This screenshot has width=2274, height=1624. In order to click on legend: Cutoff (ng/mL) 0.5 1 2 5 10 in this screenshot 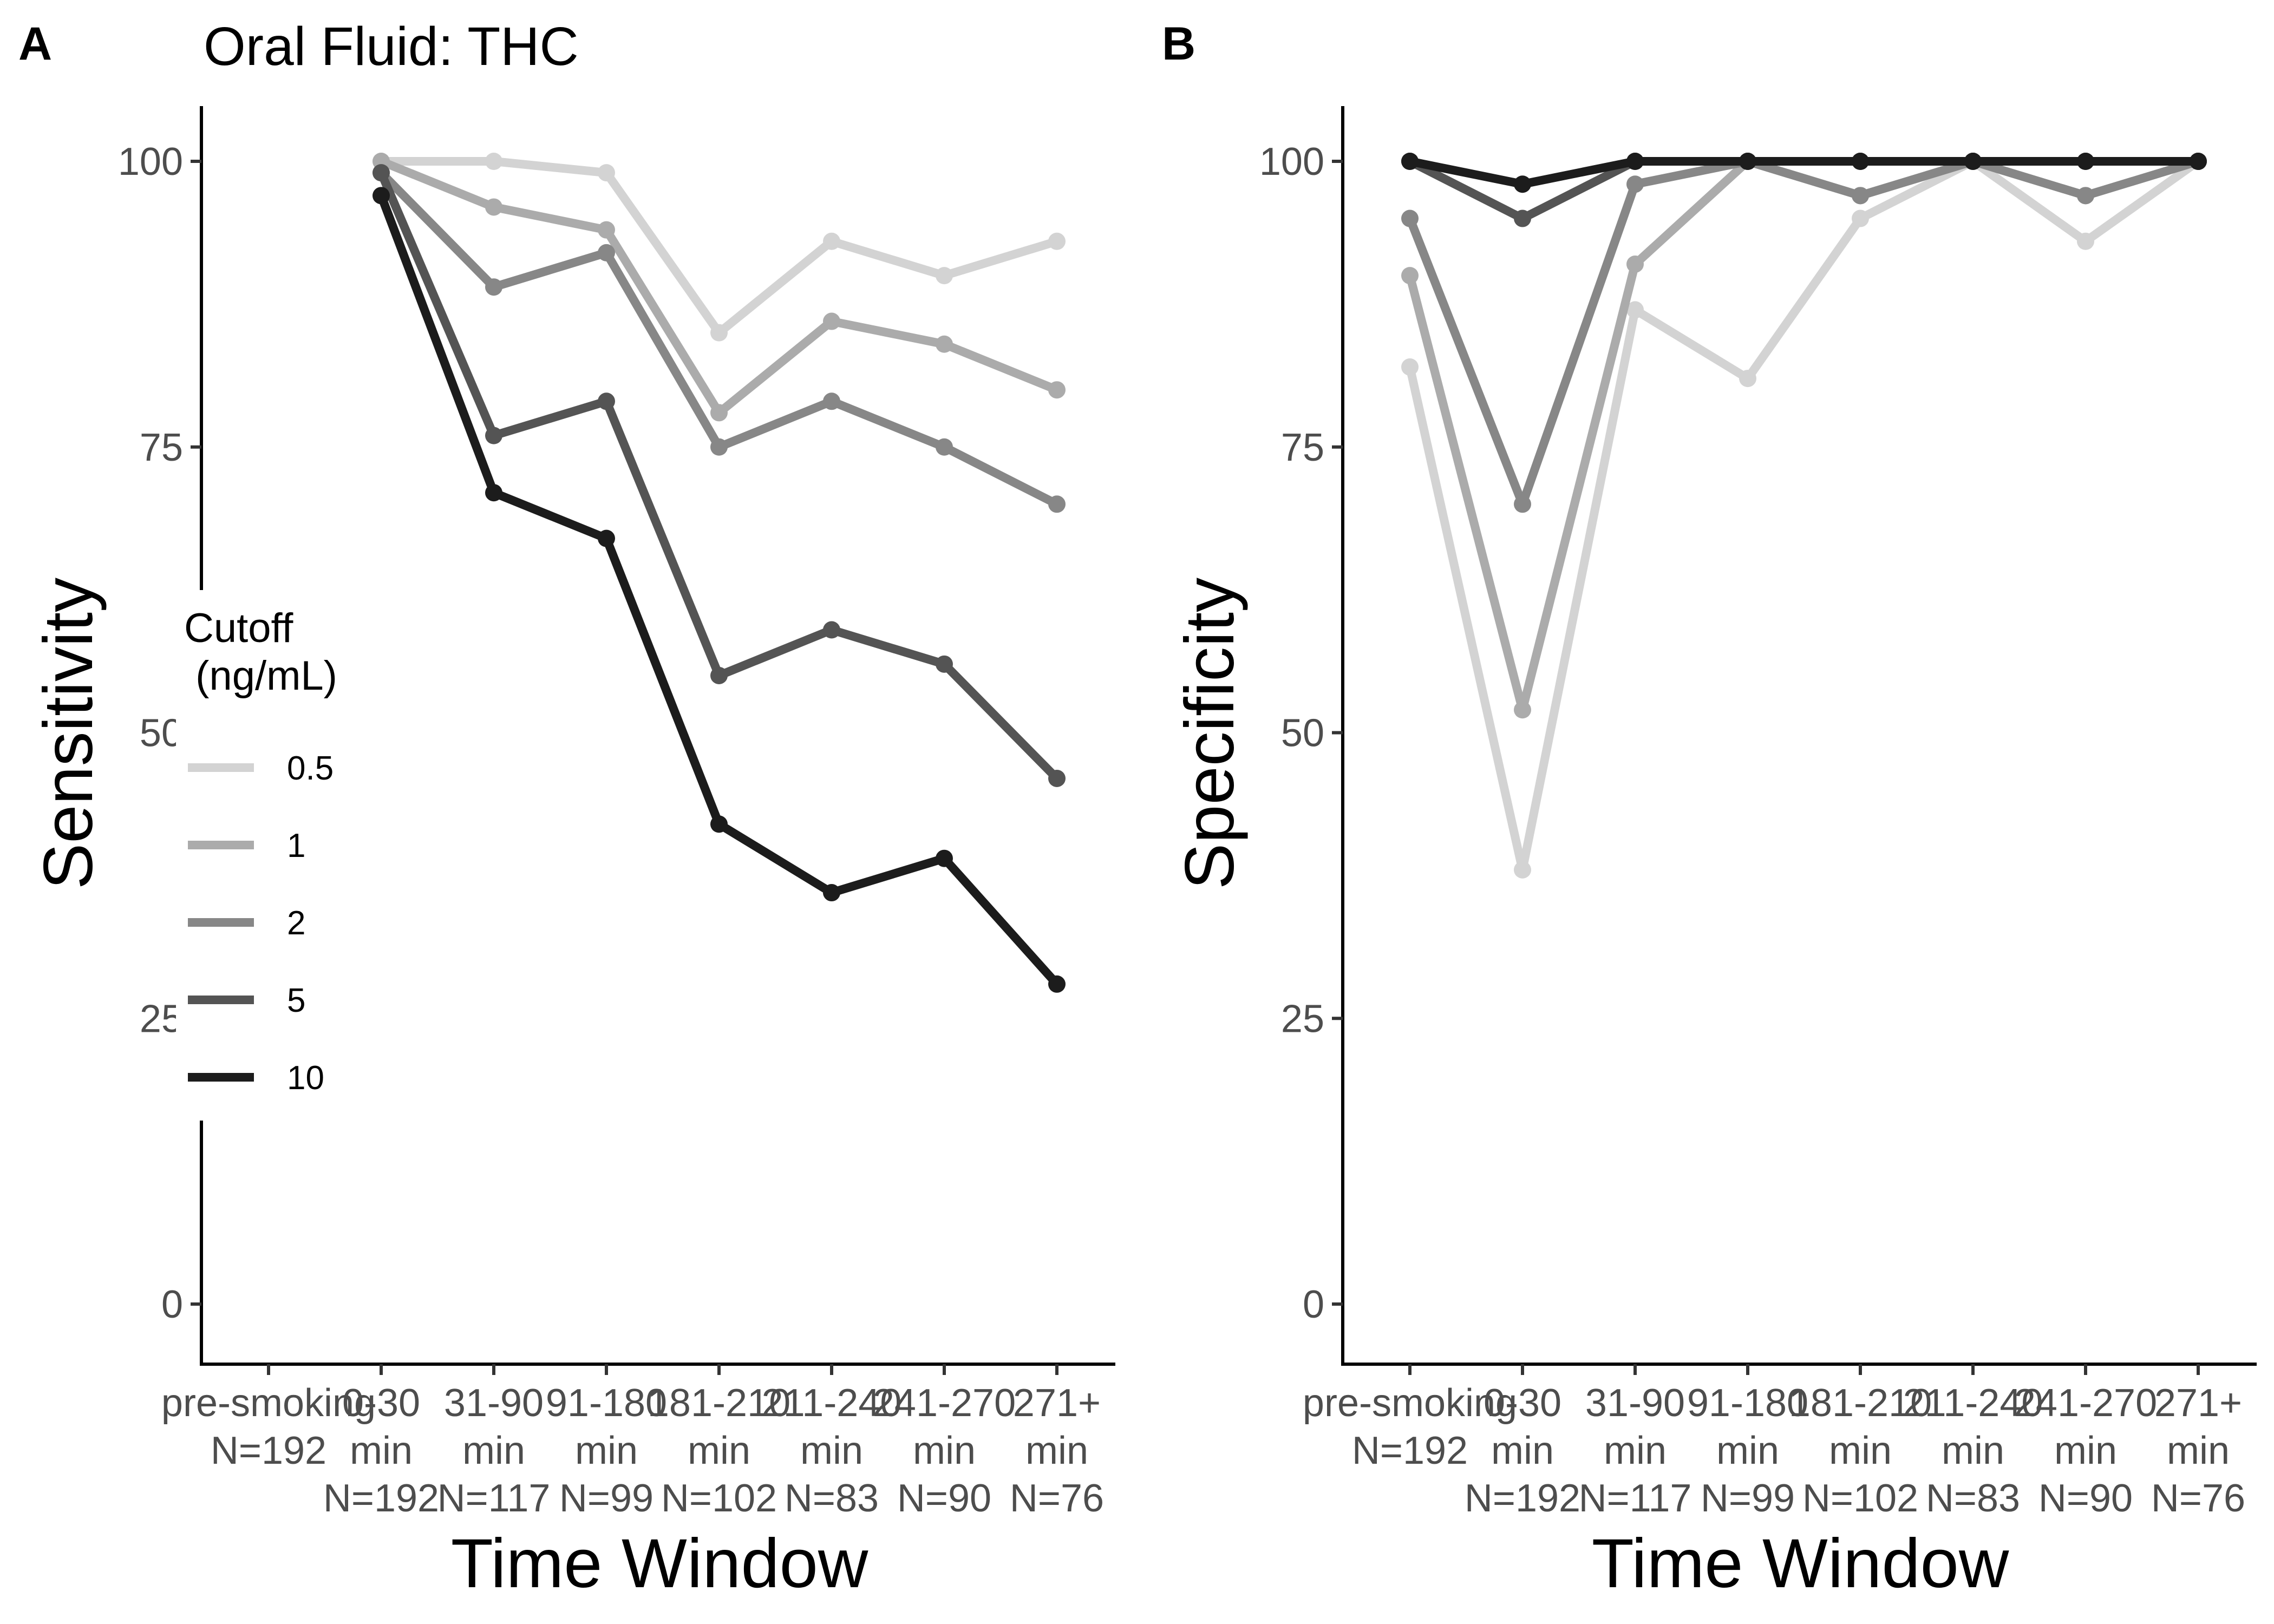, I will do `click(280, 855)`.